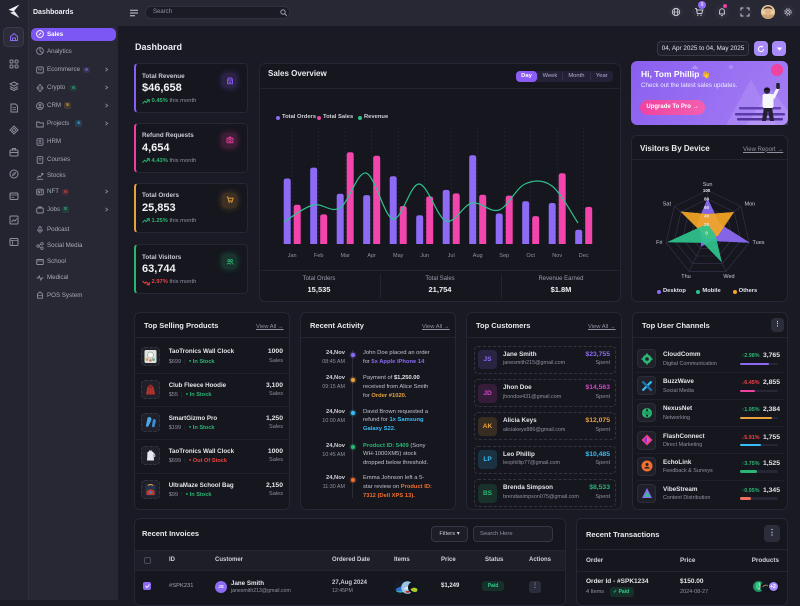  I want to click on svg-text: Nov, so click(557, 255).